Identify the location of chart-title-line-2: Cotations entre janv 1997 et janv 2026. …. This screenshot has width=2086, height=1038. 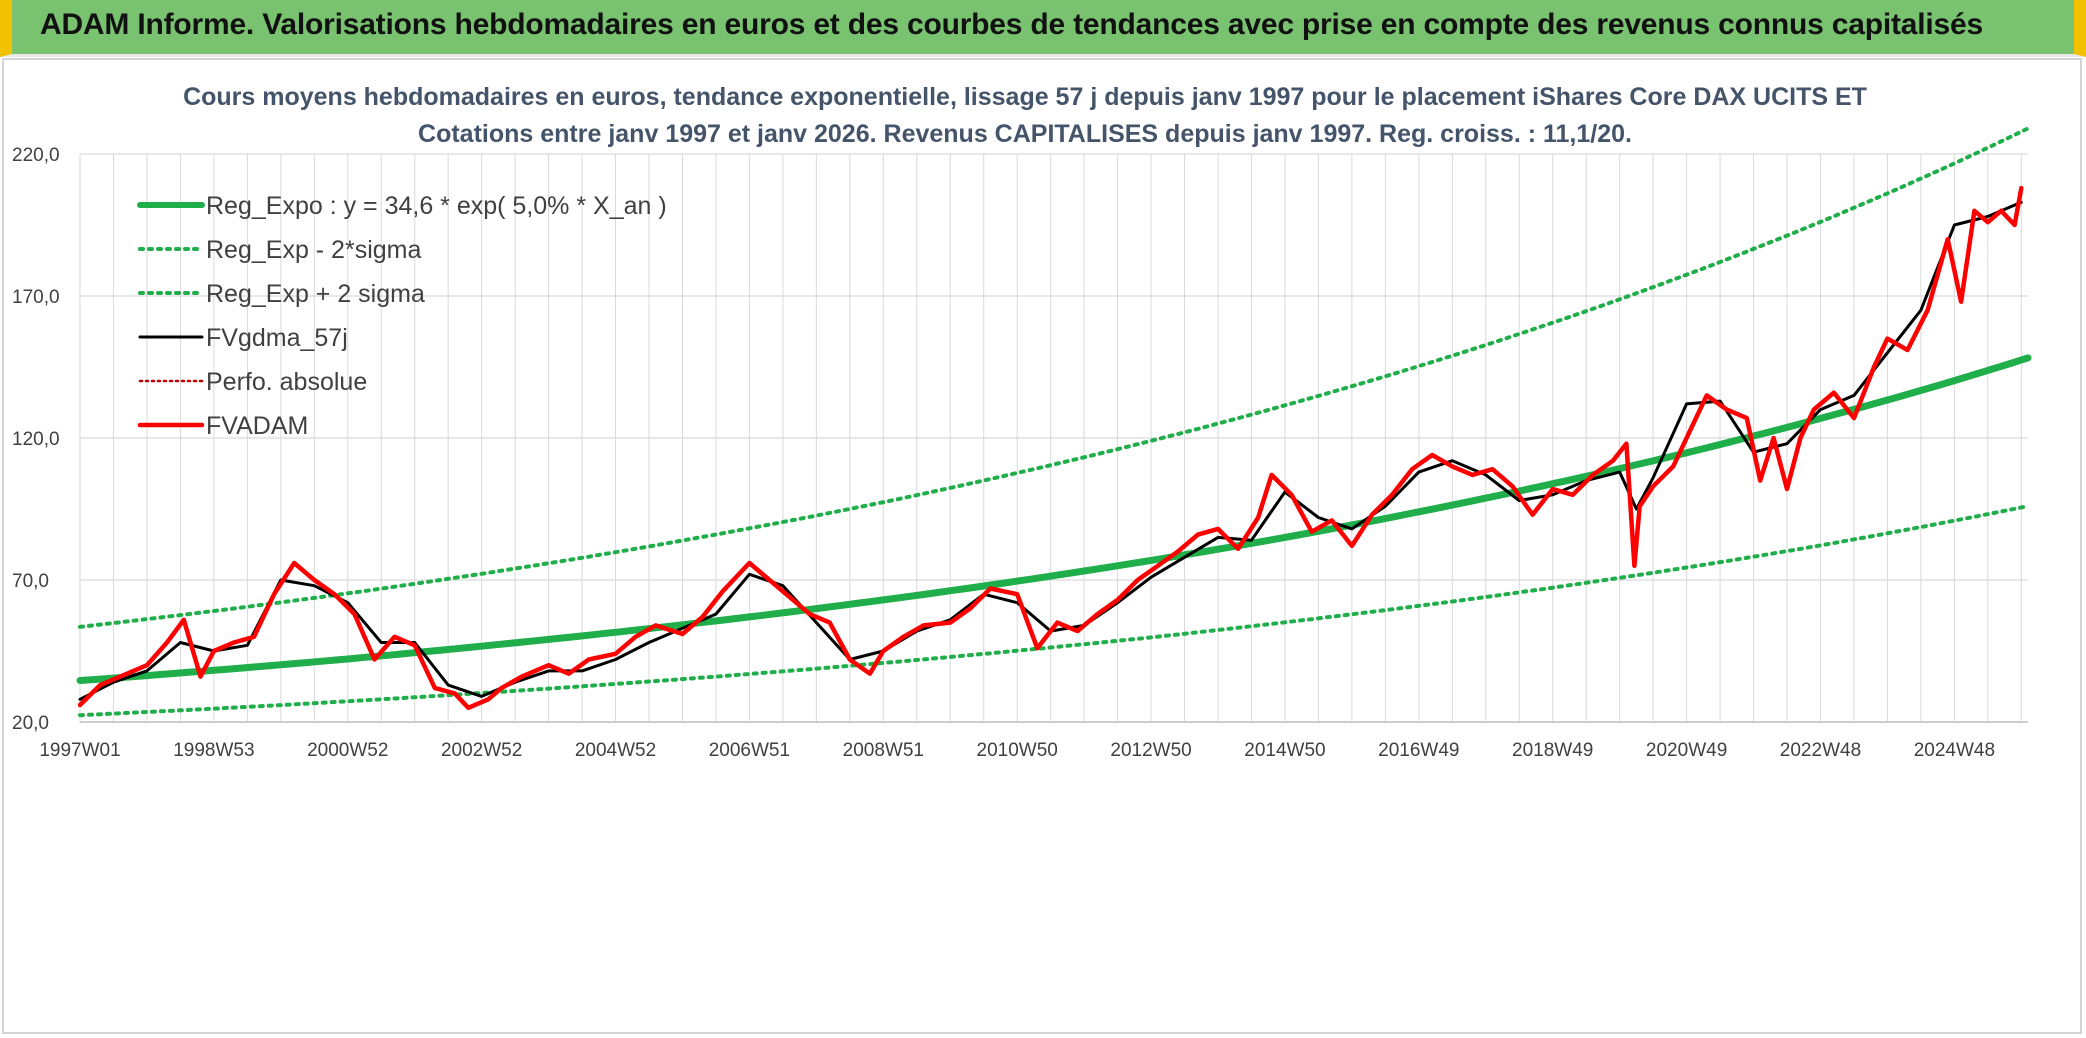
(1025, 134).